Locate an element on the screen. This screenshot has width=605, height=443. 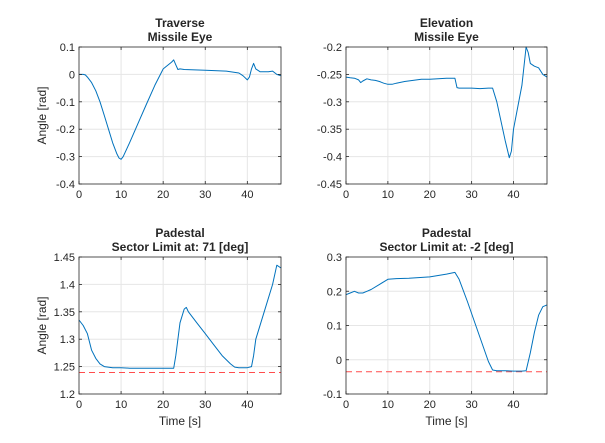
chart-1-y-tick-label: 0.1 is located at coordinates (67, 48).